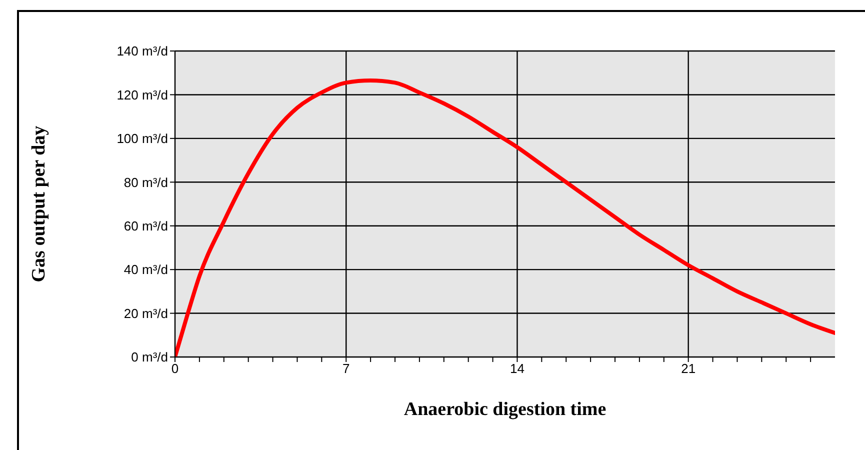  What do you see at coordinates (146, 182) in the screenshot?
I see `y-tick-label: 80 m³/d` at bounding box center [146, 182].